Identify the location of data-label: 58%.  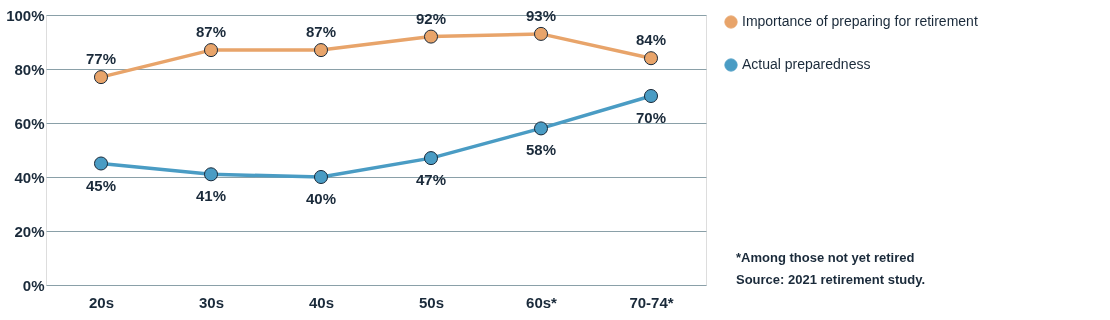
(541, 150).